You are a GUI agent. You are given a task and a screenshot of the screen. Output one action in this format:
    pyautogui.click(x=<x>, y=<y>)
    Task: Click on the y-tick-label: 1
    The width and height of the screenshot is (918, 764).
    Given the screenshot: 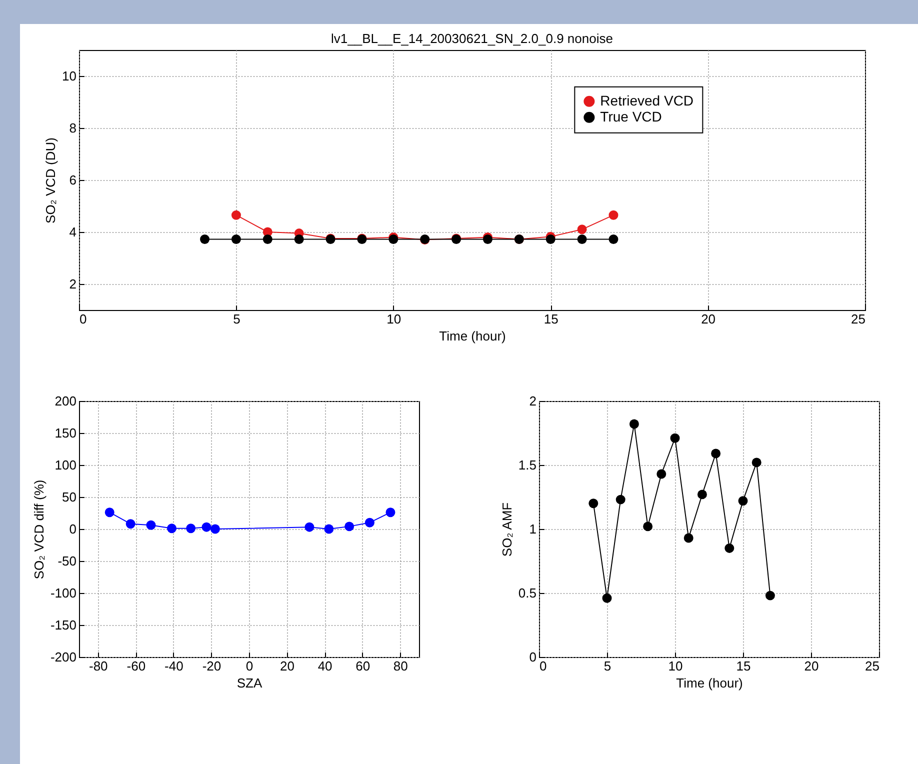 What is the action you would take?
    pyautogui.click(x=532, y=529)
    